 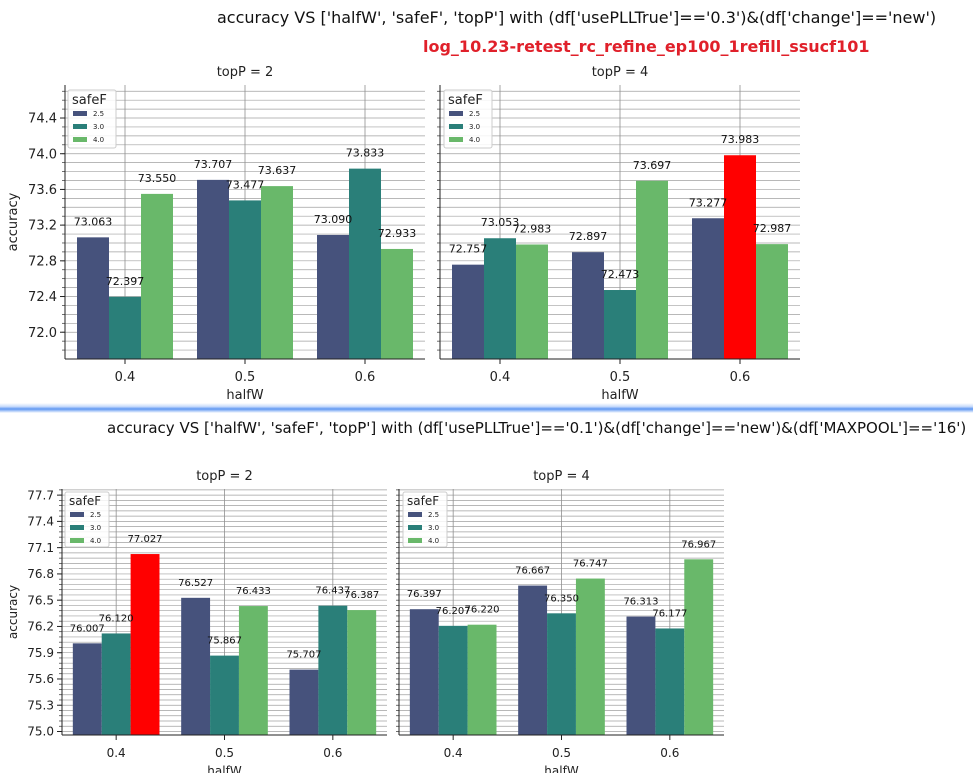 What do you see at coordinates (40, 679) in the screenshot?
I see `y-tick-label: 75.6` at bounding box center [40, 679].